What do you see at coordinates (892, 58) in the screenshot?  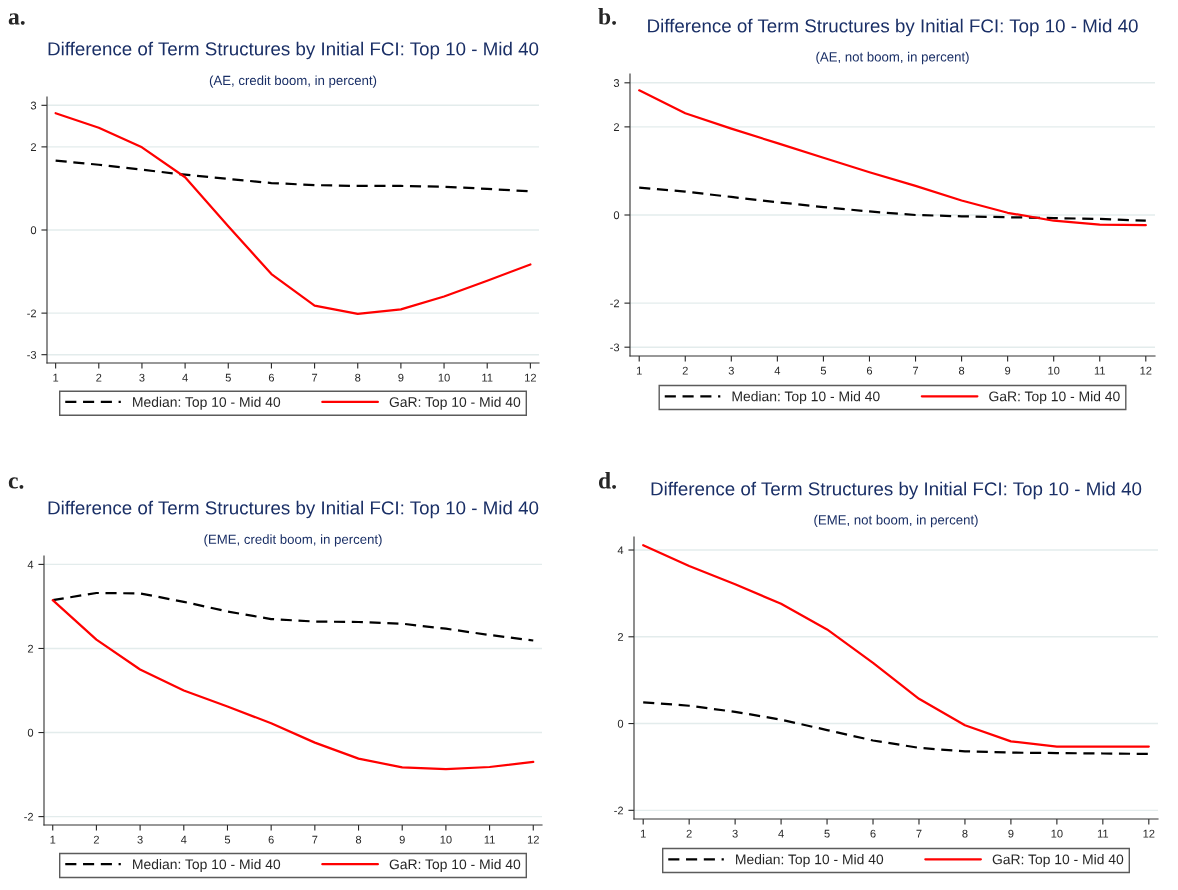 I see `chart-subtitle: (AE, not boom, in percent)` at bounding box center [892, 58].